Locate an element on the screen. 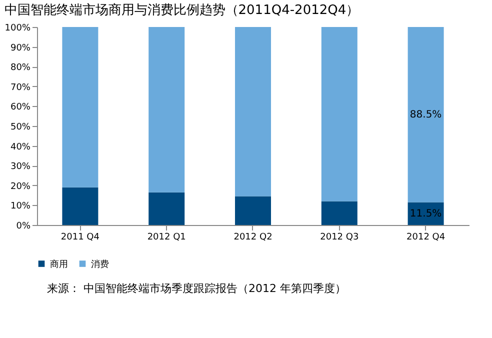  legend-label: 商用 is located at coordinates (59, 264).